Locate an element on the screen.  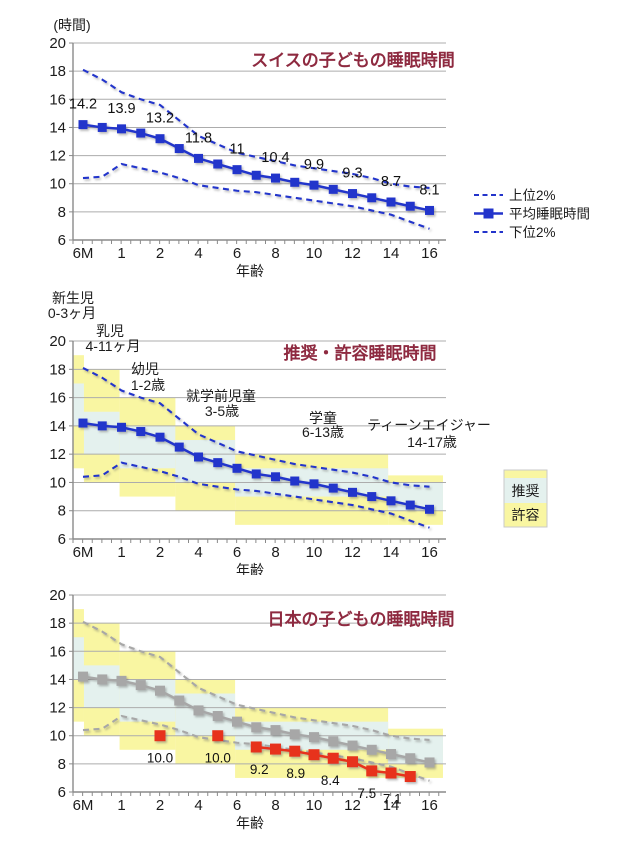
chart-title: スイスの子どもの睡眠時間 is located at coordinates (353, 60).